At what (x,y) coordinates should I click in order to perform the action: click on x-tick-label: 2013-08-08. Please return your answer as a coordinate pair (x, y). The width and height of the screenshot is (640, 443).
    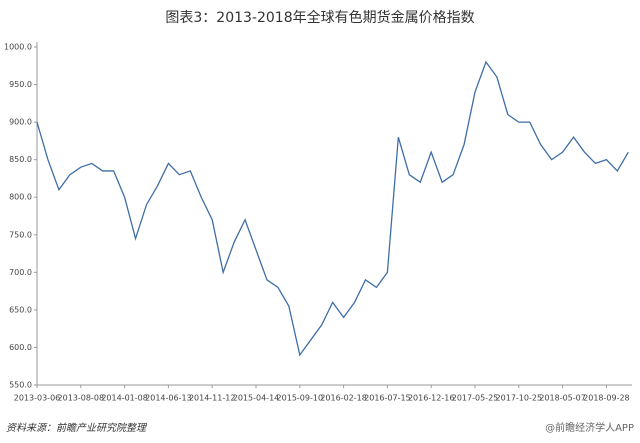
    Looking at the image, I should click on (81, 398).